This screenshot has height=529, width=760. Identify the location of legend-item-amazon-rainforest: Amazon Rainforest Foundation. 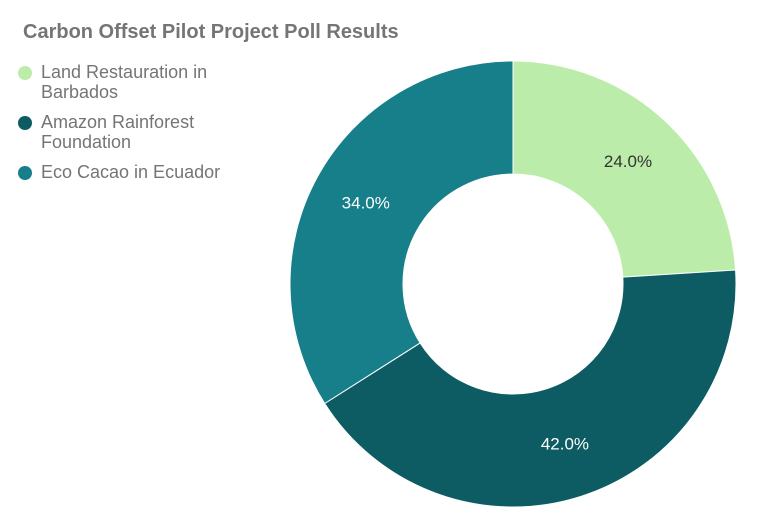
(138, 132).